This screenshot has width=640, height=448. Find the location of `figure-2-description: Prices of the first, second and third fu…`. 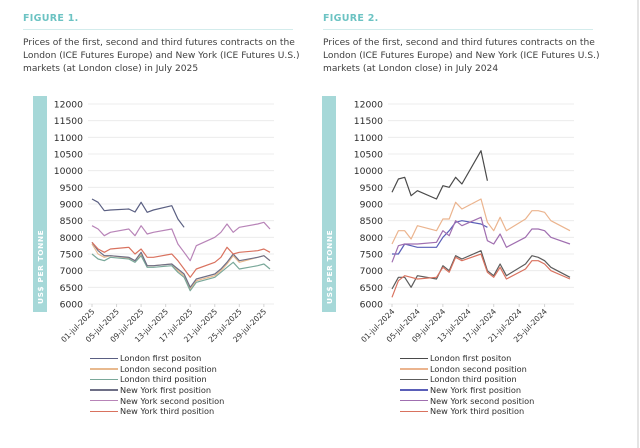

figure-2-description: Prices of the first, second and third fu… is located at coordinates (461, 56).